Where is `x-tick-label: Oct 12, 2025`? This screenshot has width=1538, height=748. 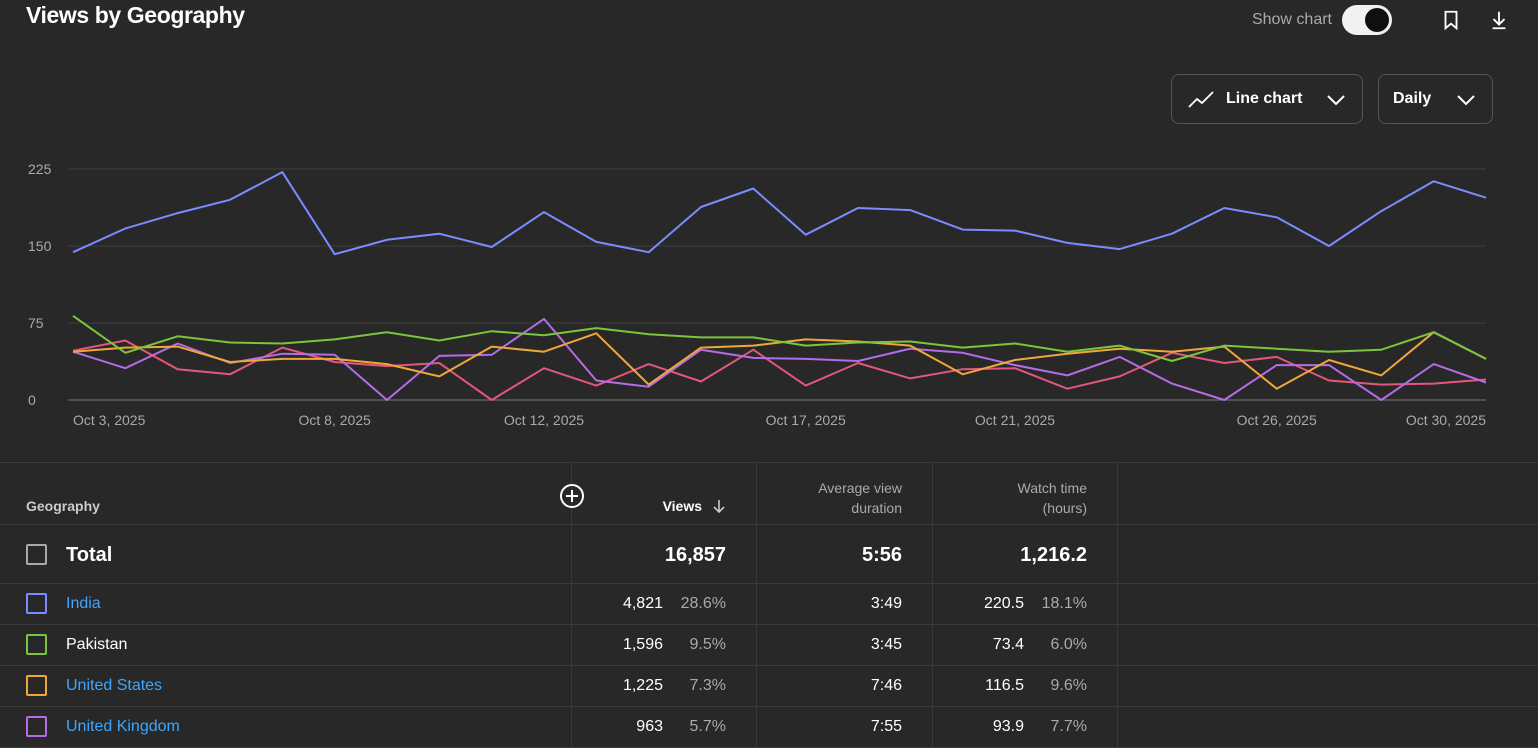 x-tick-label: Oct 12, 2025 is located at coordinates (544, 420).